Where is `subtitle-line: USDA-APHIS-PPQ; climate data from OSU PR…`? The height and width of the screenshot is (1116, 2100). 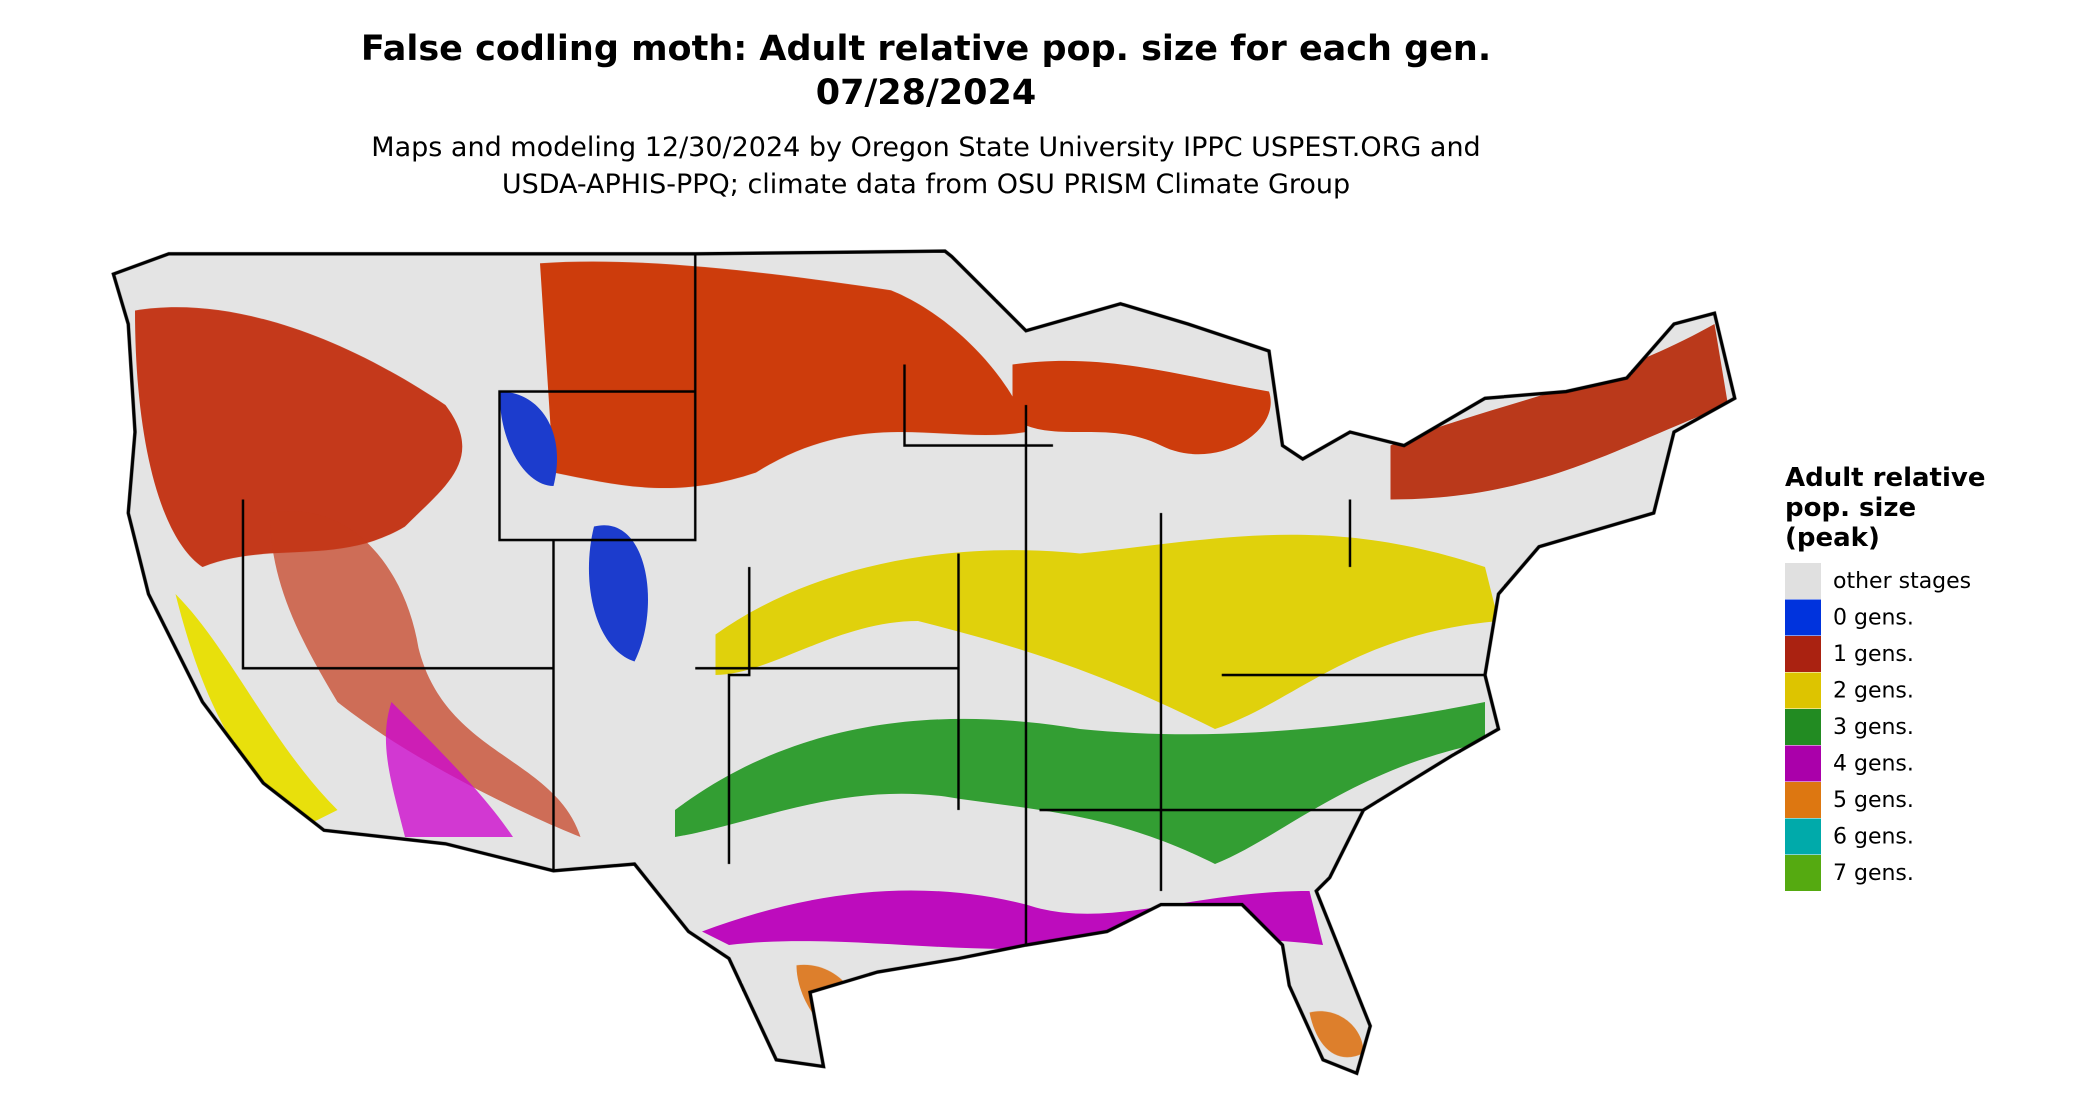 subtitle-line: USDA-APHIS-PPQ; climate data from OSU PR… is located at coordinates (926, 184).